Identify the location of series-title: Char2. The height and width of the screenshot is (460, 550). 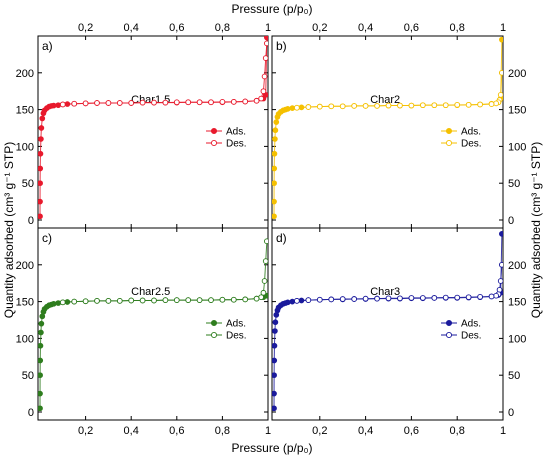
(385, 100).